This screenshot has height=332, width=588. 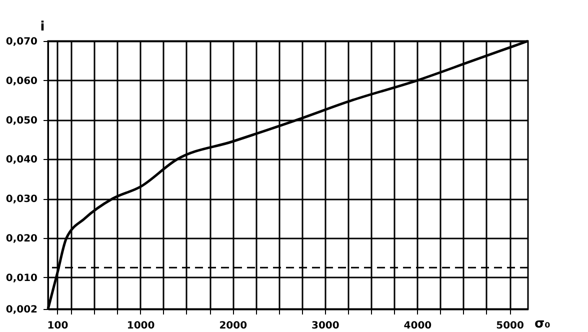 I want to click on x-tick-label: 3000, so click(x=326, y=326).